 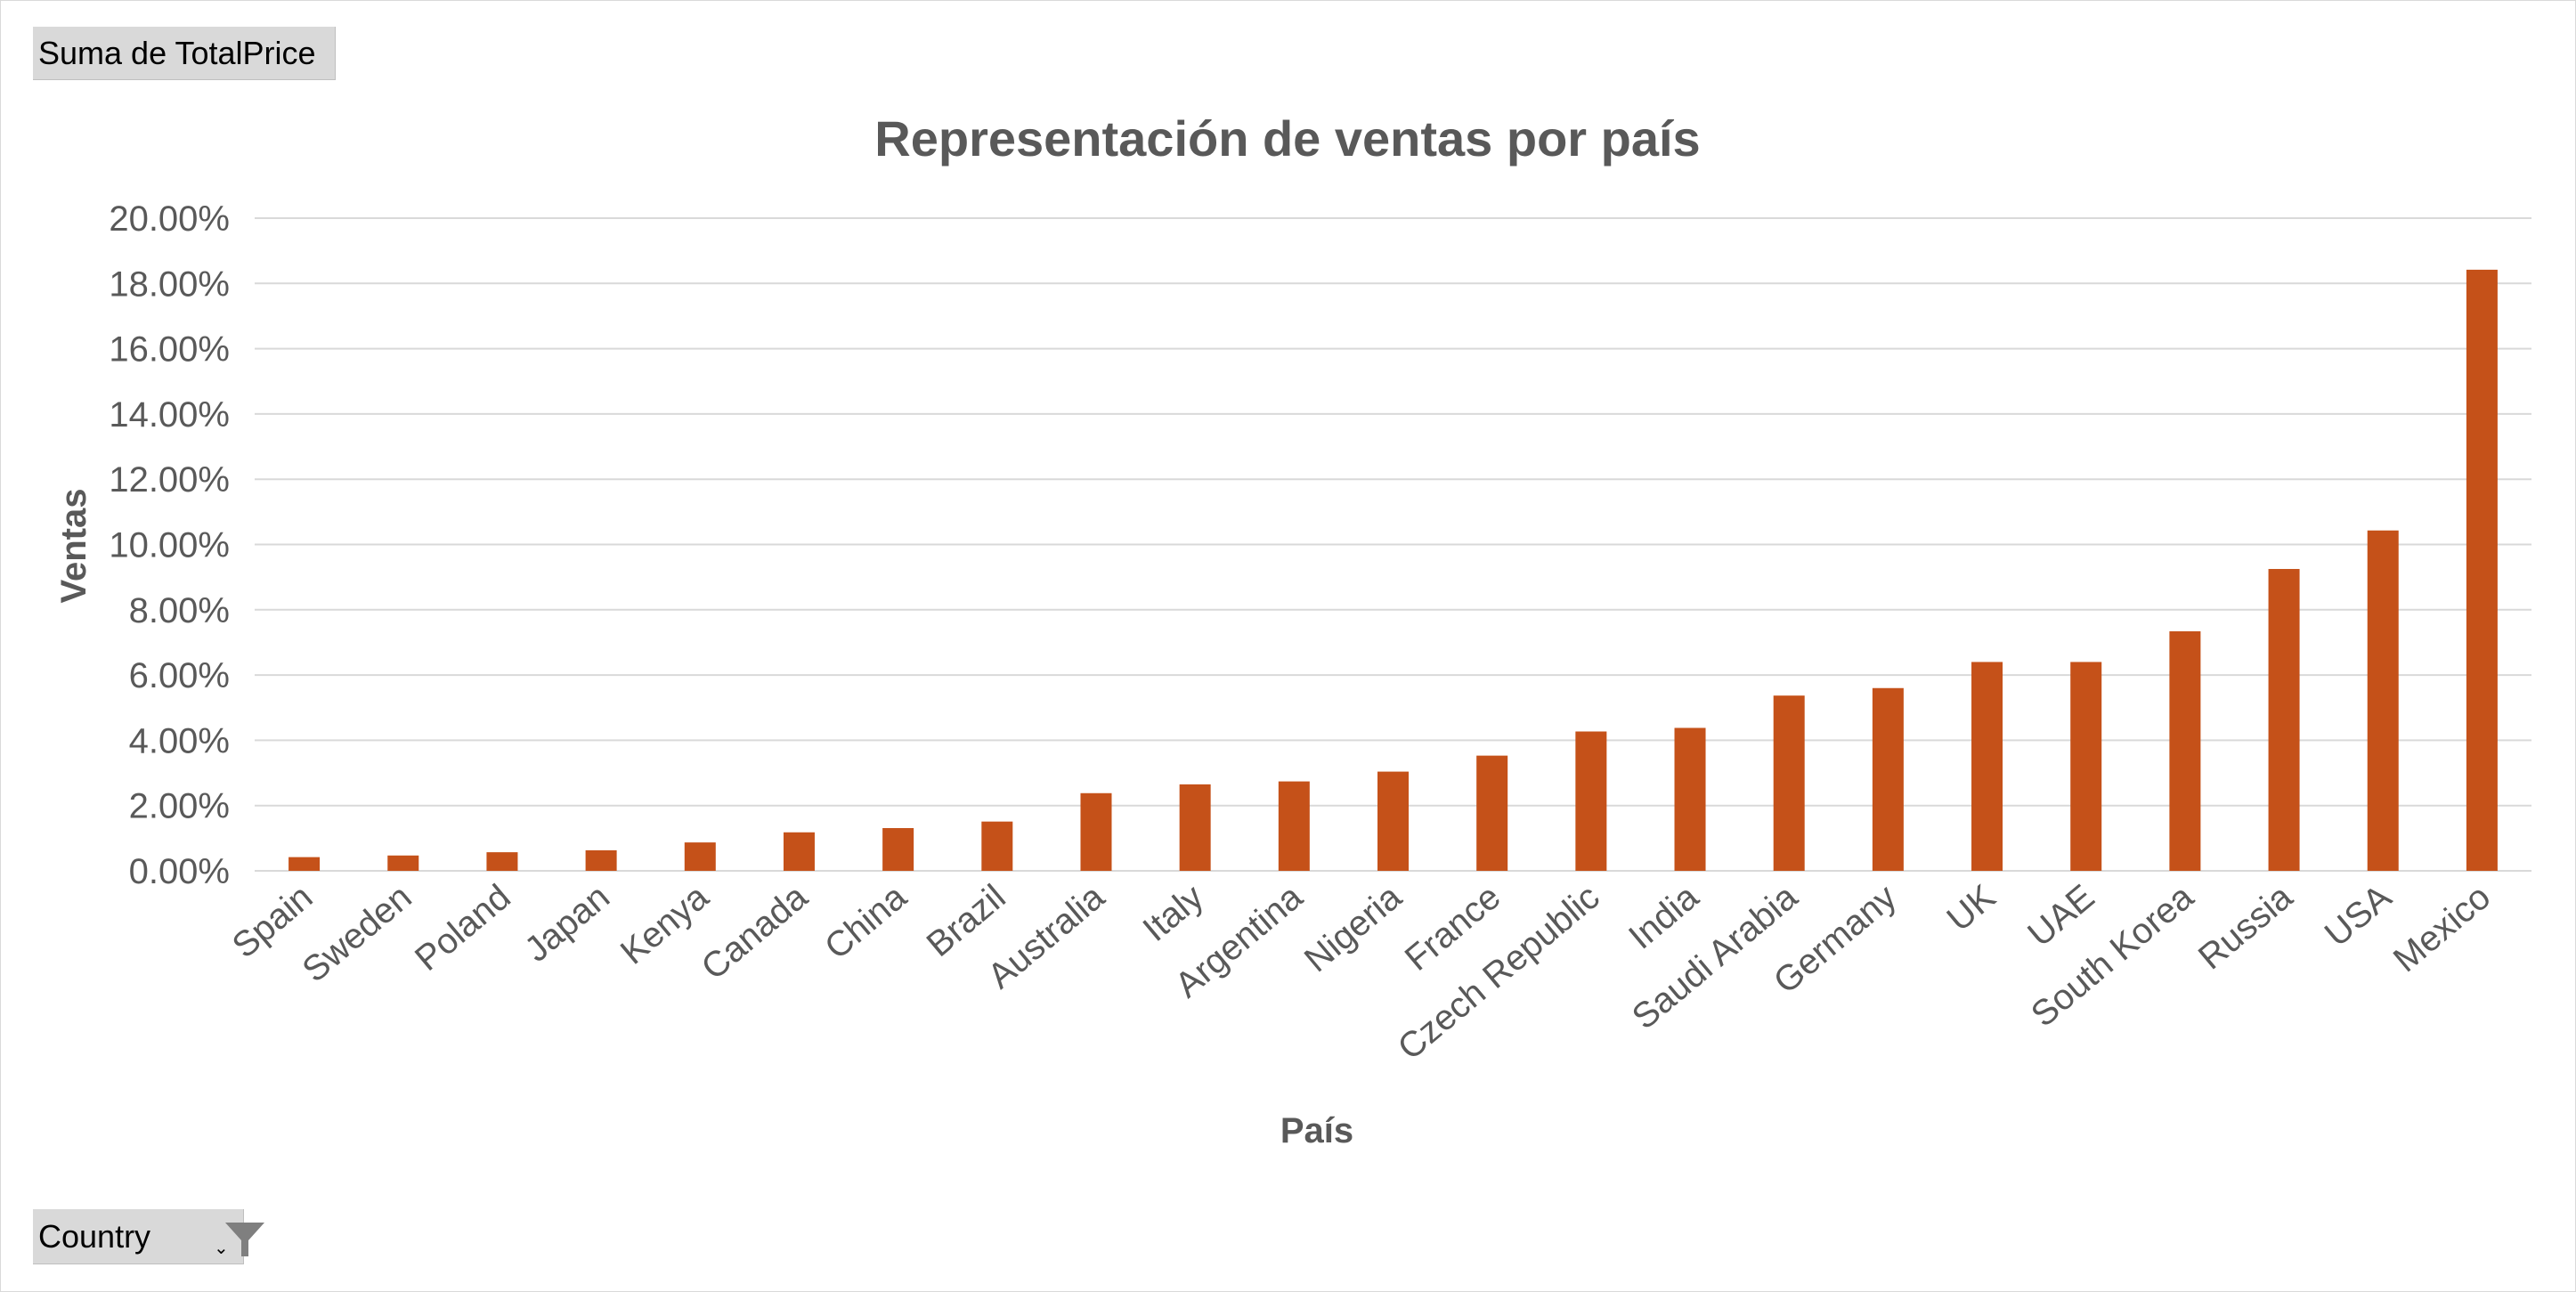 I want to click on y-tick-label: 14.00%, so click(x=169, y=415).